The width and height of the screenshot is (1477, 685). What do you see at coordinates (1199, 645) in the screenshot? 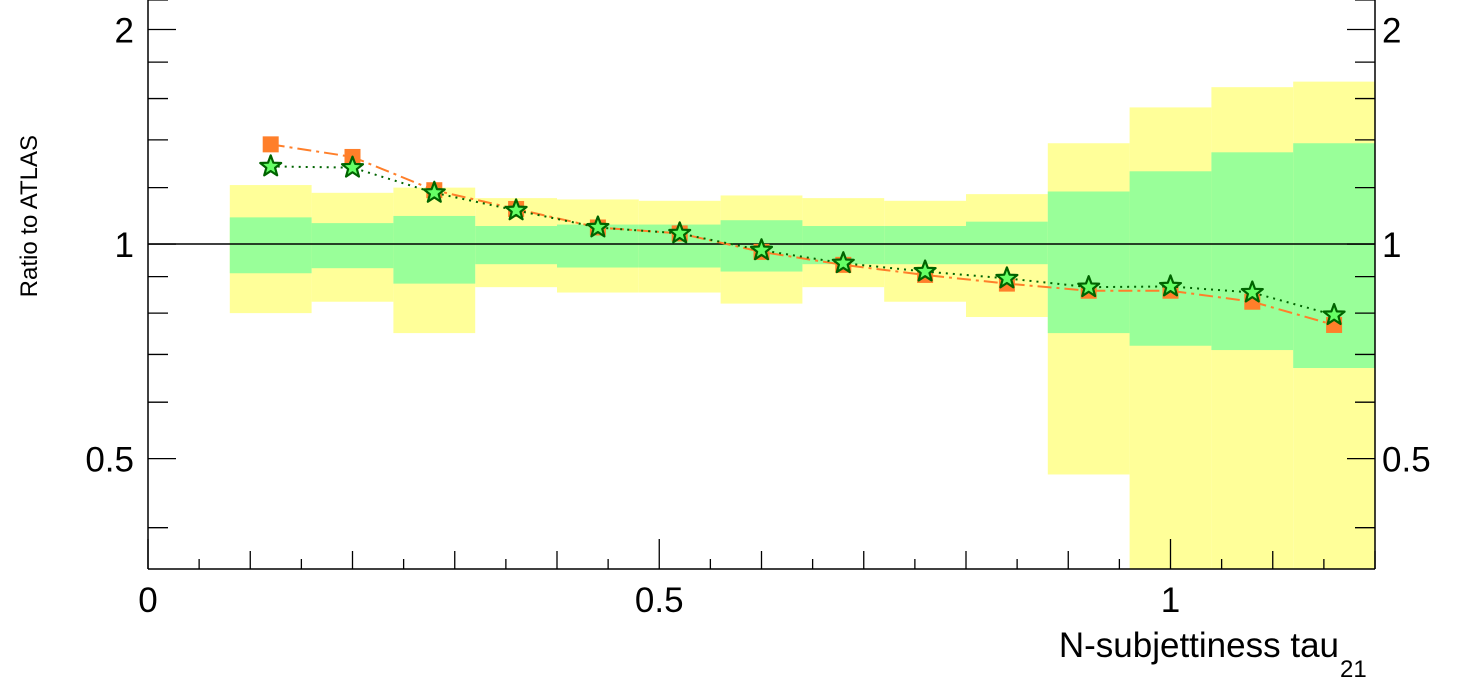
I see `x-axis-title: N-subjettiness tau` at bounding box center [1199, 645].